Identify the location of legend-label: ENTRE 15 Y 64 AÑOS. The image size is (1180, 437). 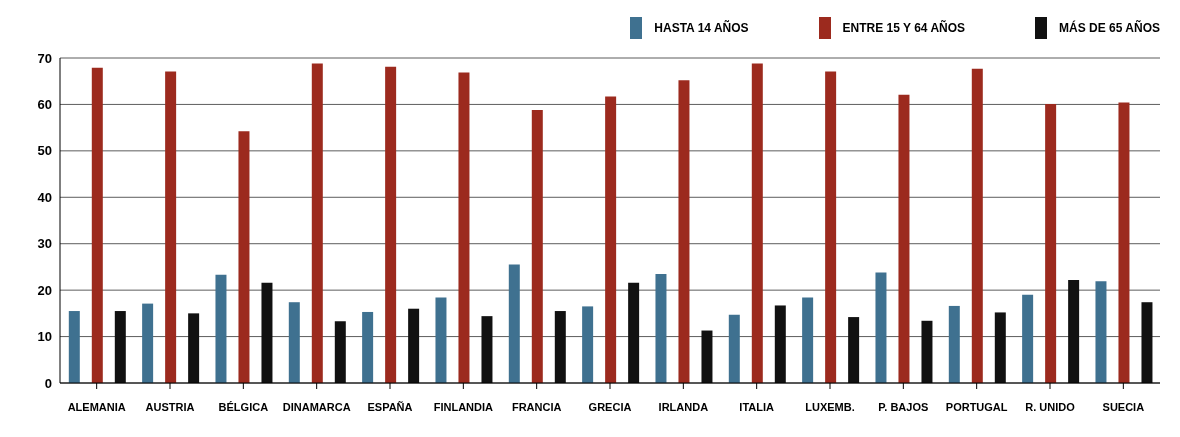
(904, 28).